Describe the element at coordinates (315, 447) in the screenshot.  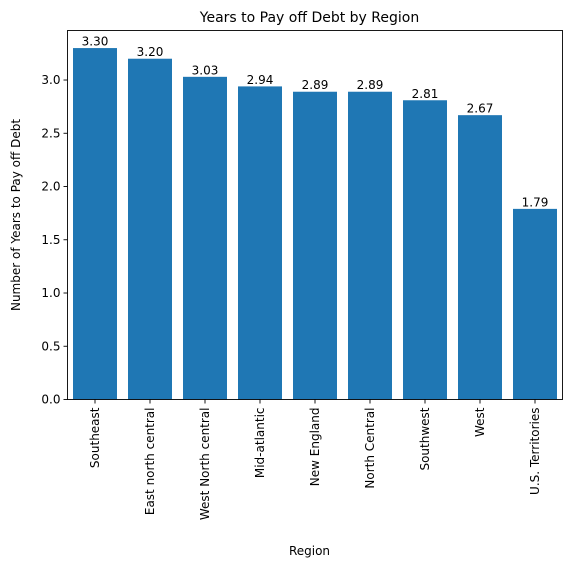
I see `x-tick-label: New England` at that location.